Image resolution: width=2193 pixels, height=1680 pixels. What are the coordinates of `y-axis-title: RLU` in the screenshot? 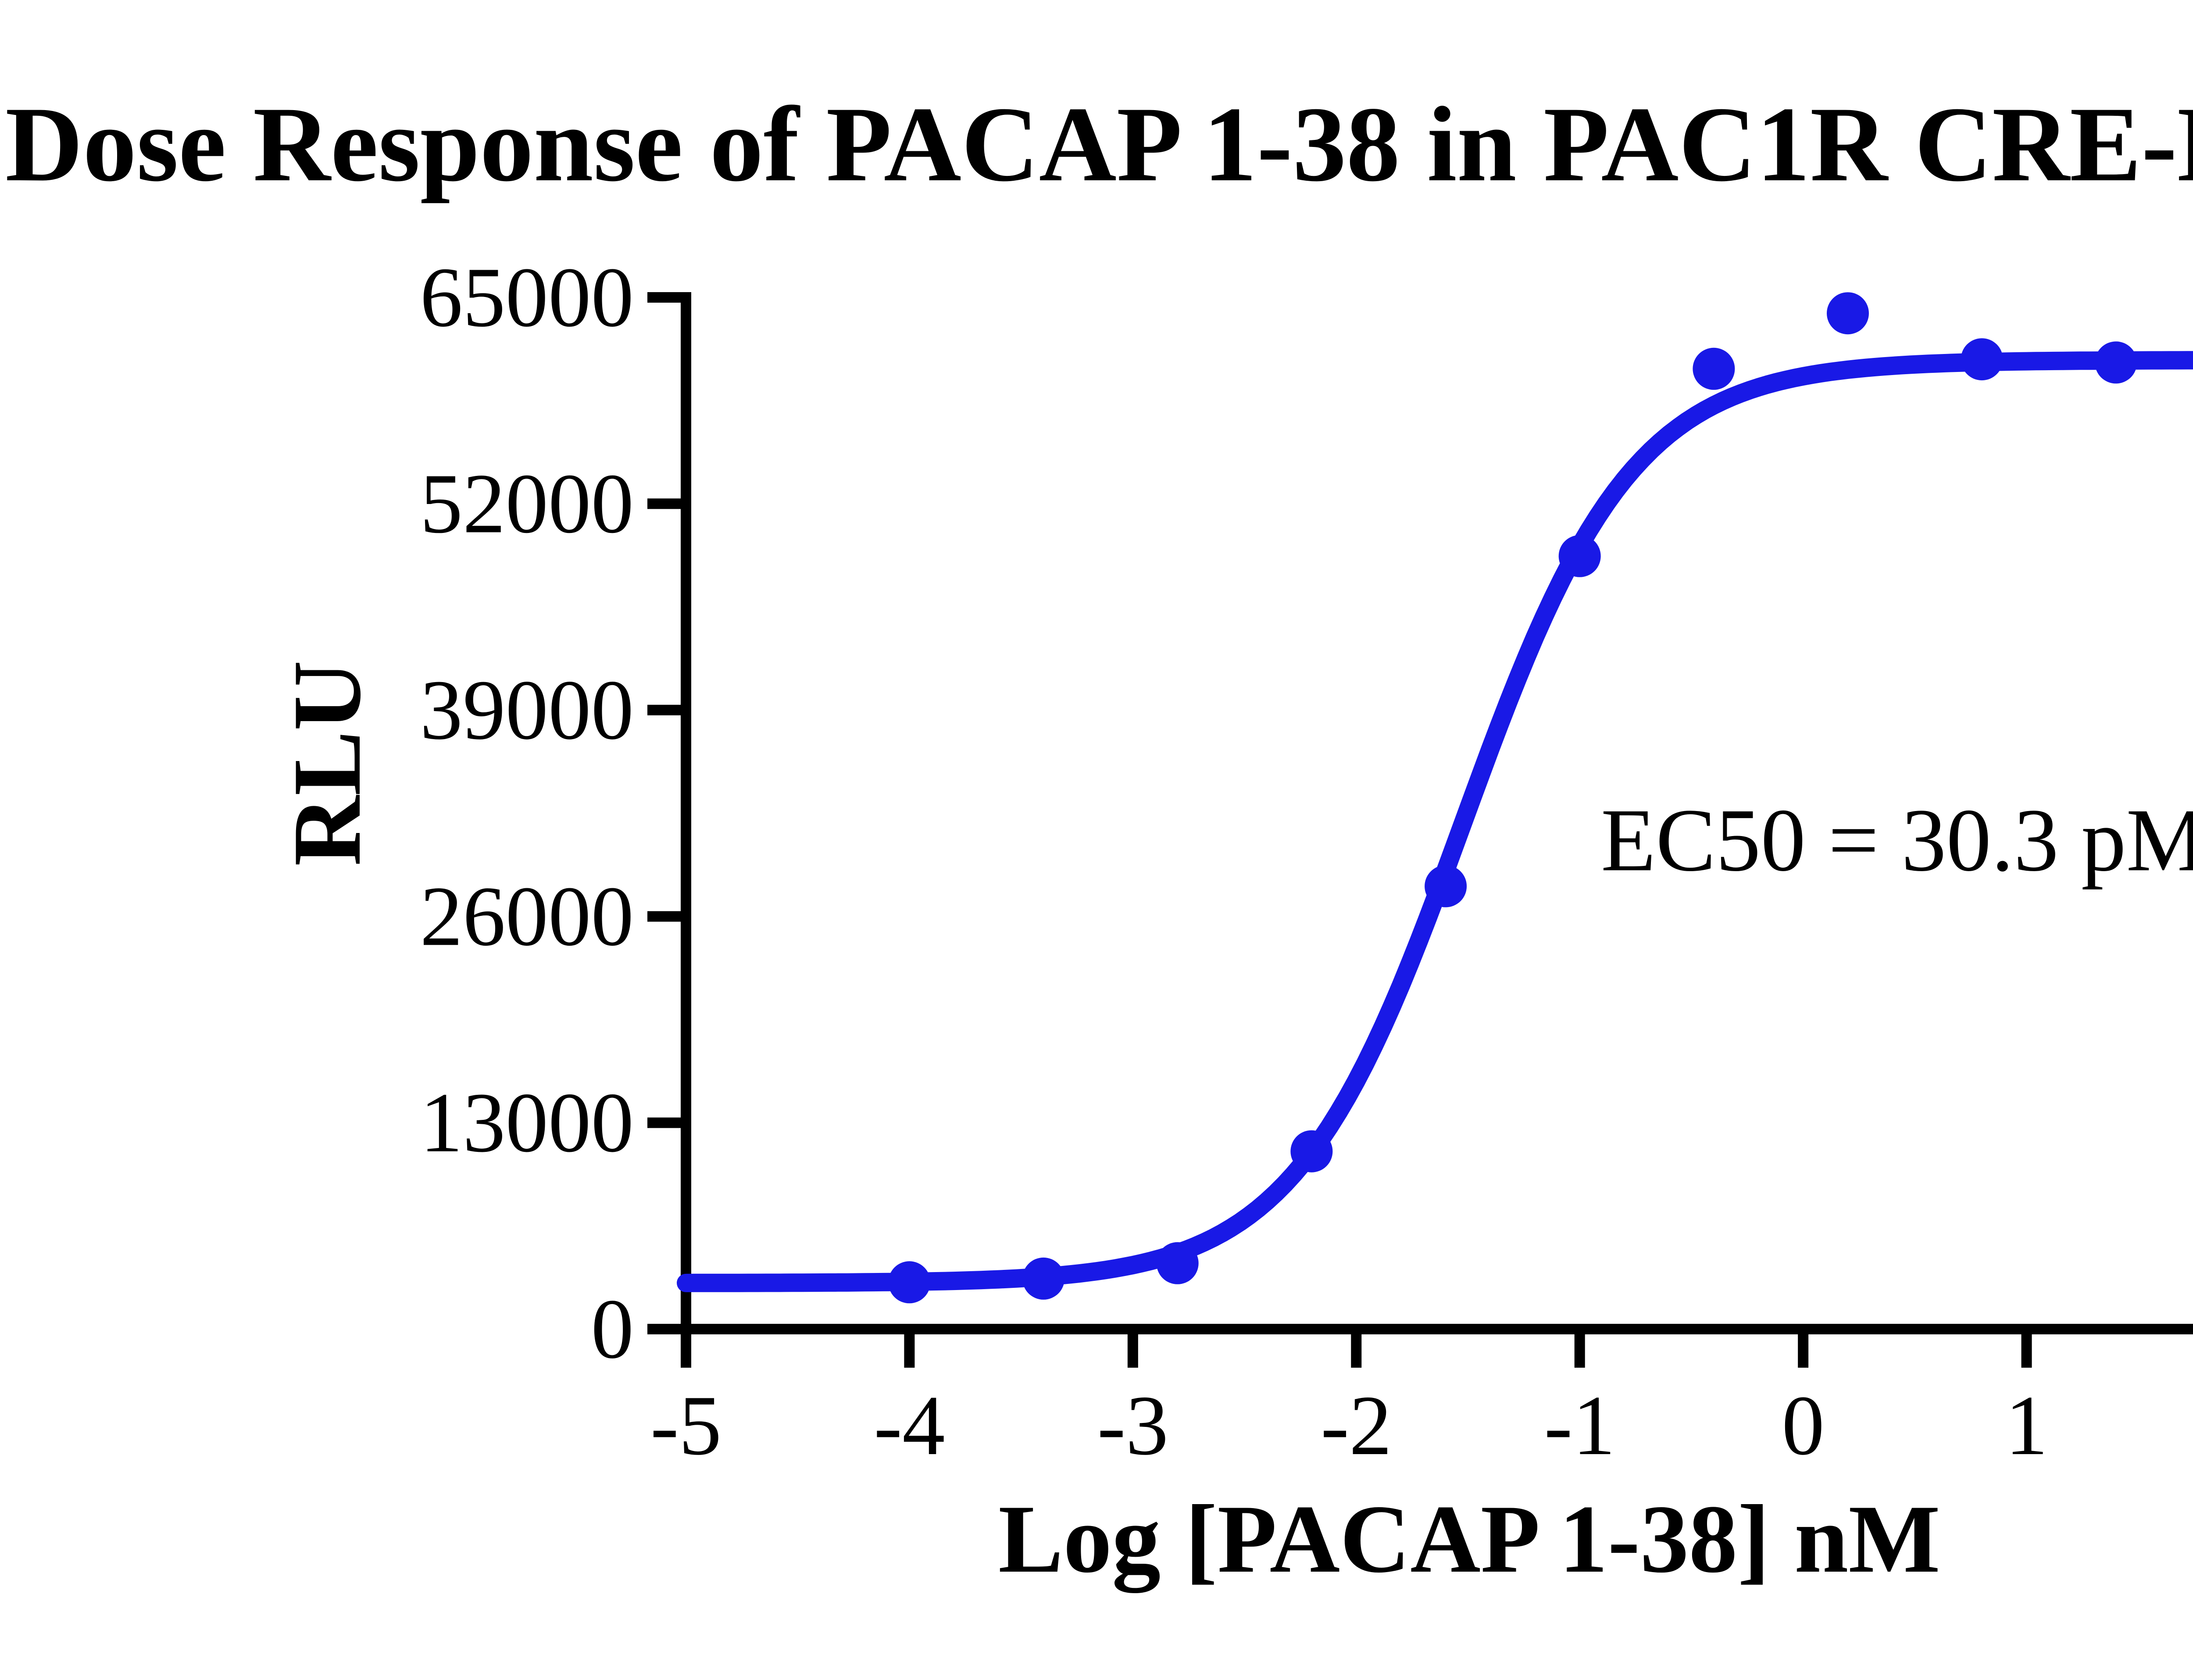 It's located at (327, 763).